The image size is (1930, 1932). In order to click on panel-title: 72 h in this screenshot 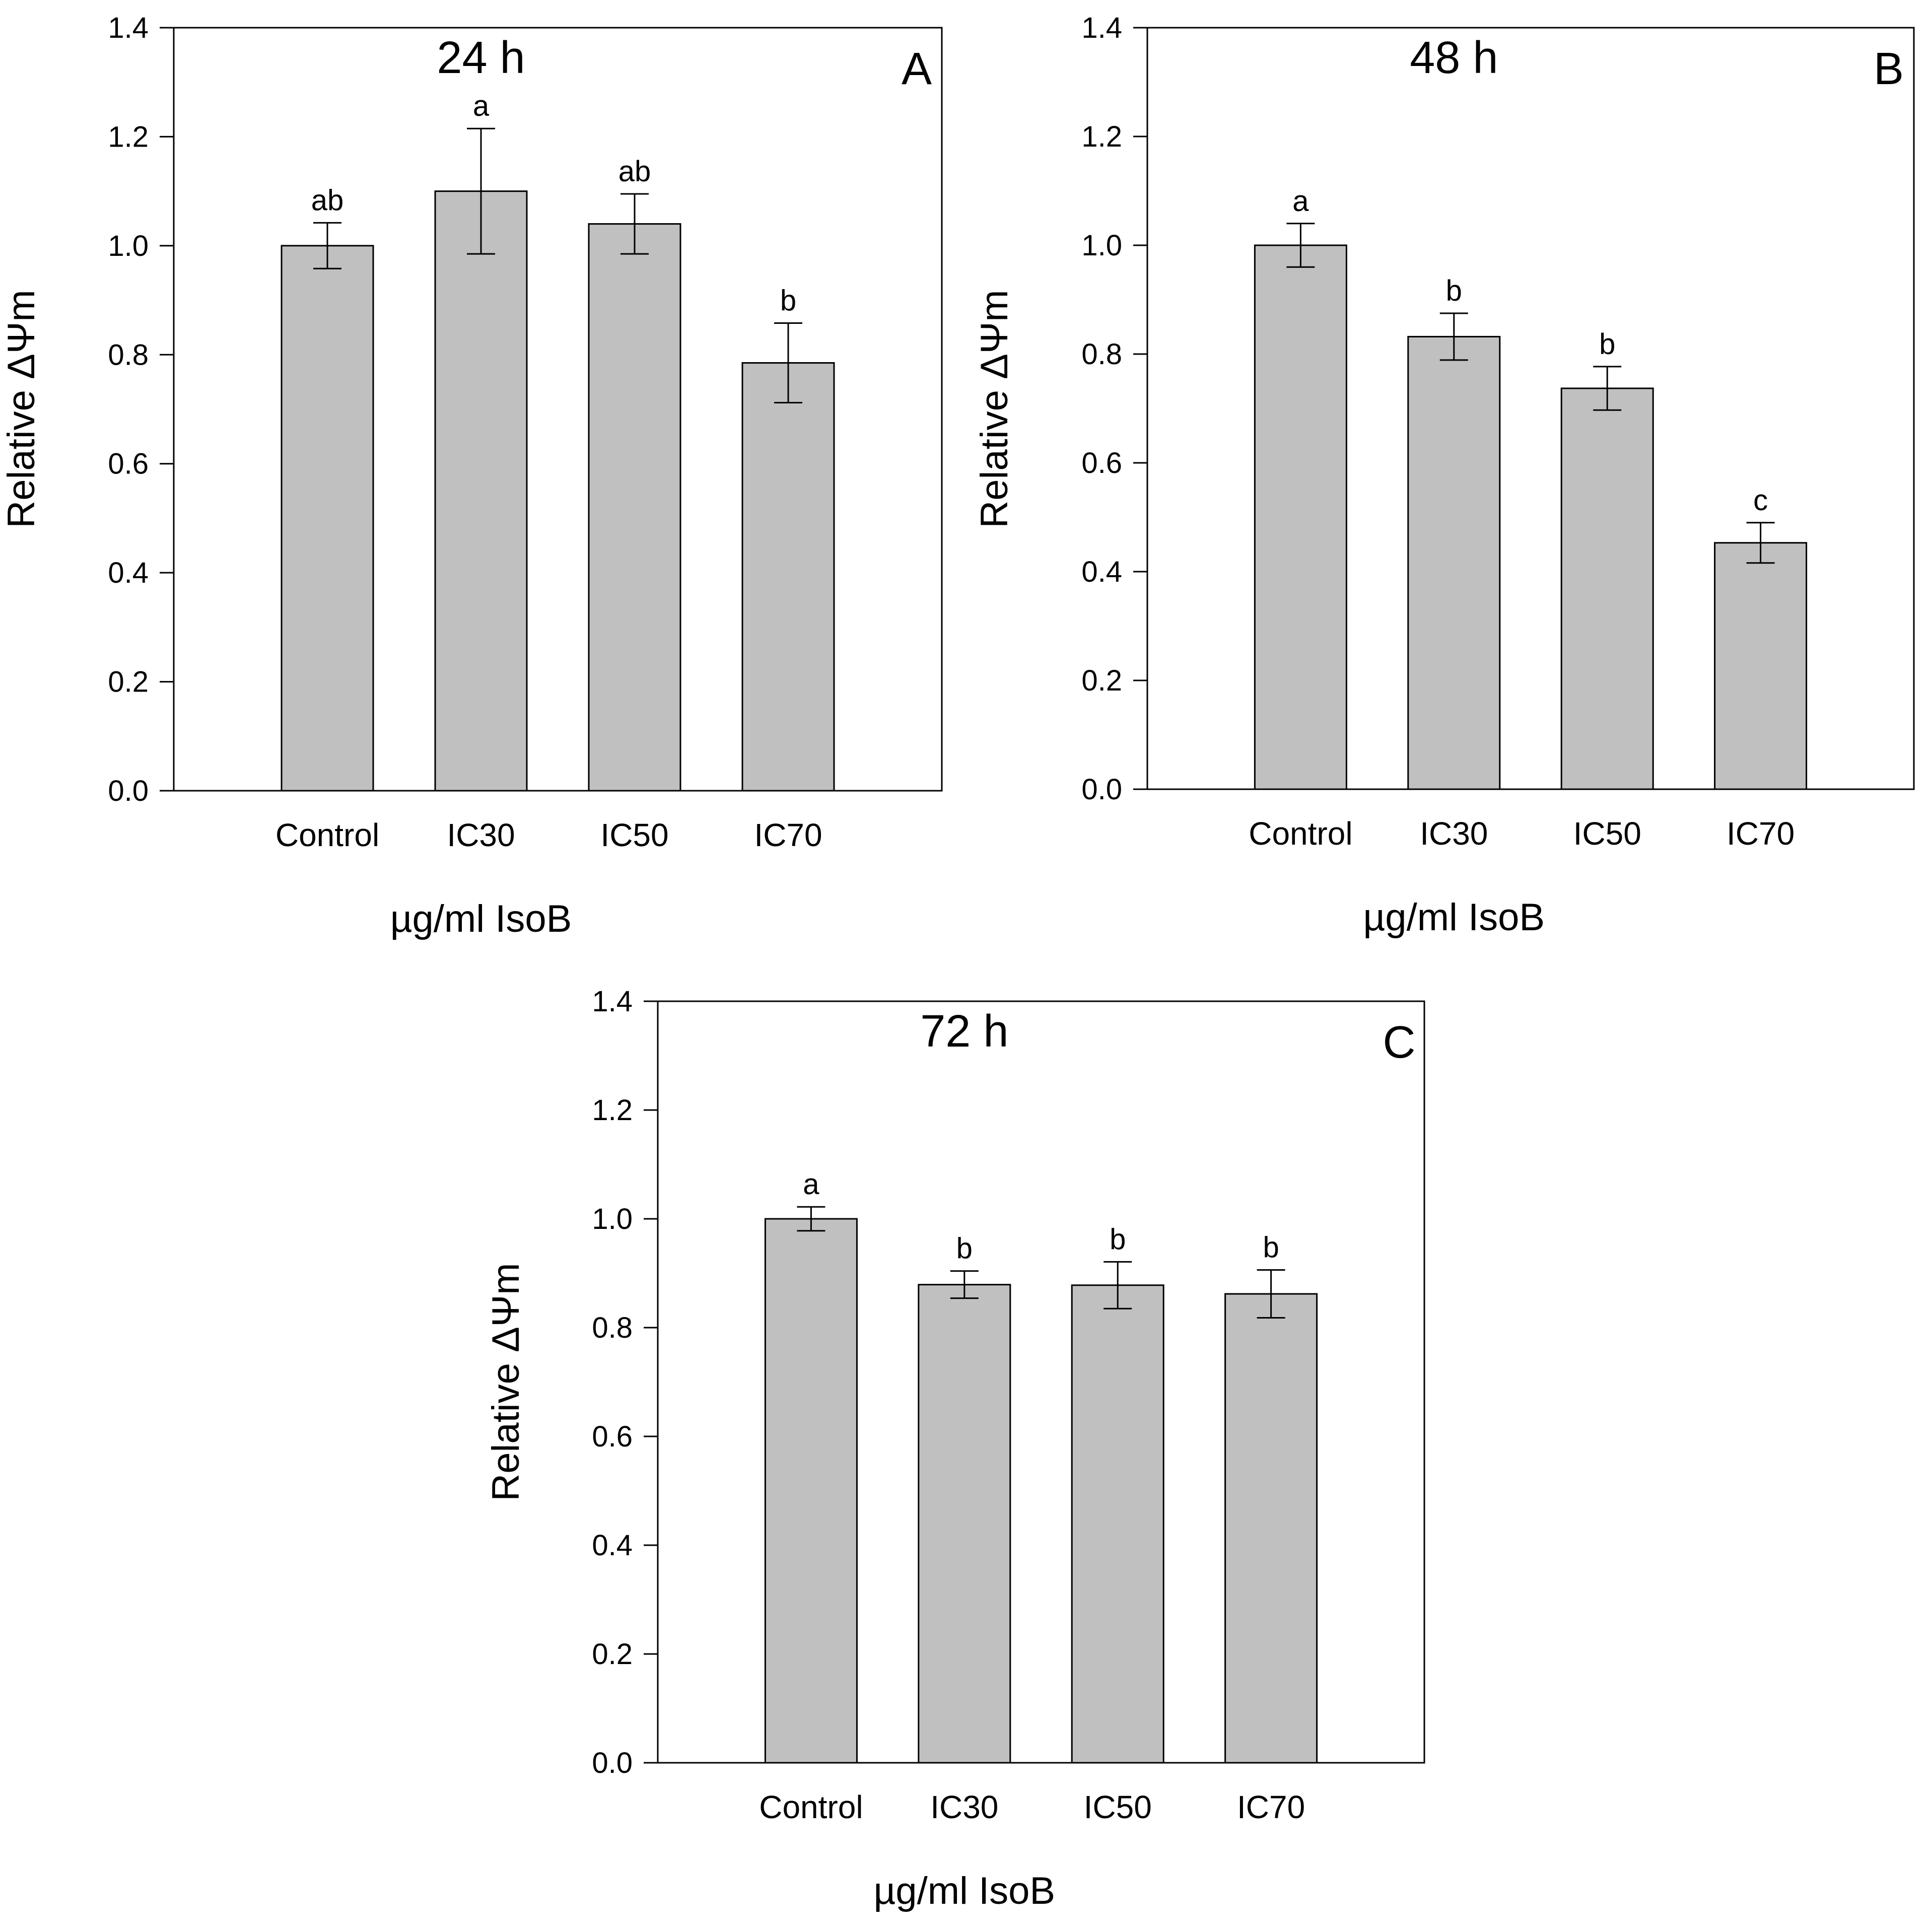, I will do `click(964, 1031)`.